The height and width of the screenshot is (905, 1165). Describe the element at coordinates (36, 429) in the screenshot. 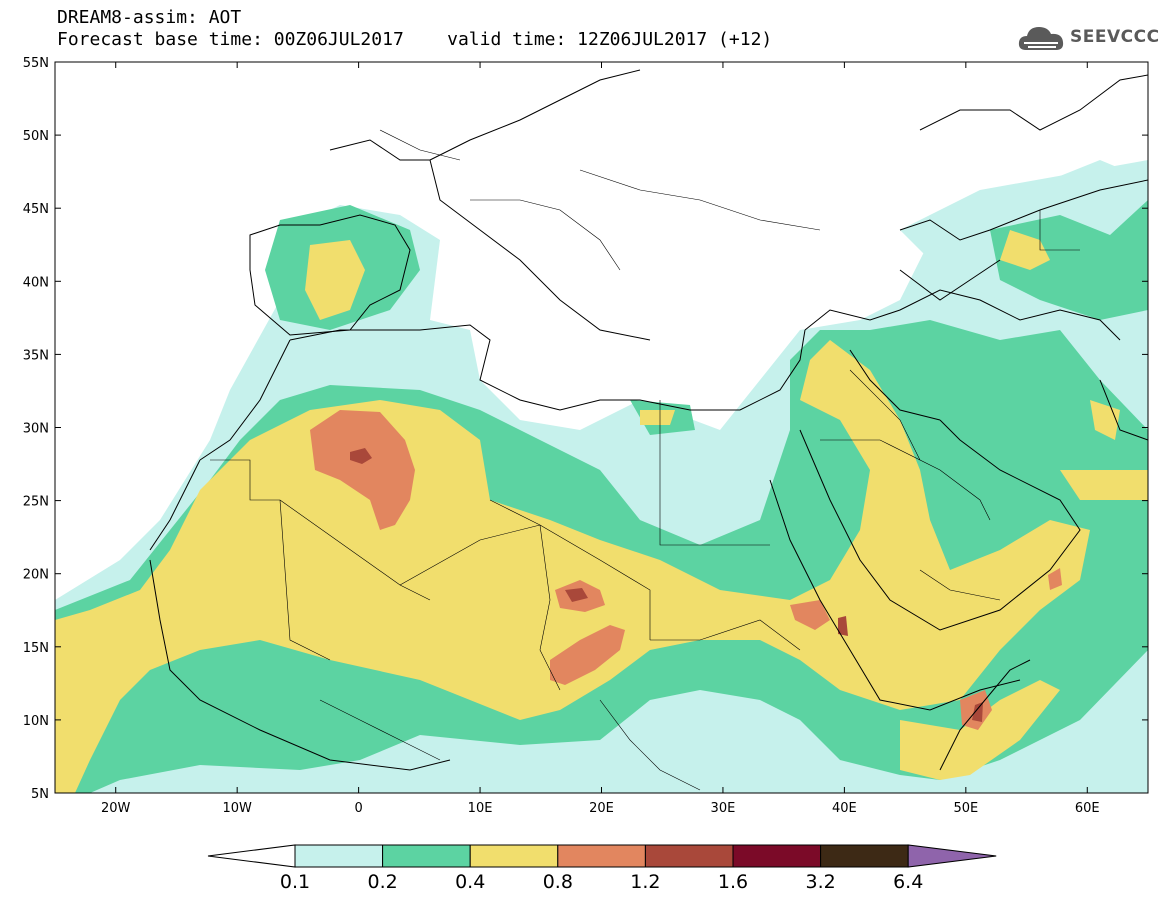

I see `lat-tick-label: 30N` at that location.